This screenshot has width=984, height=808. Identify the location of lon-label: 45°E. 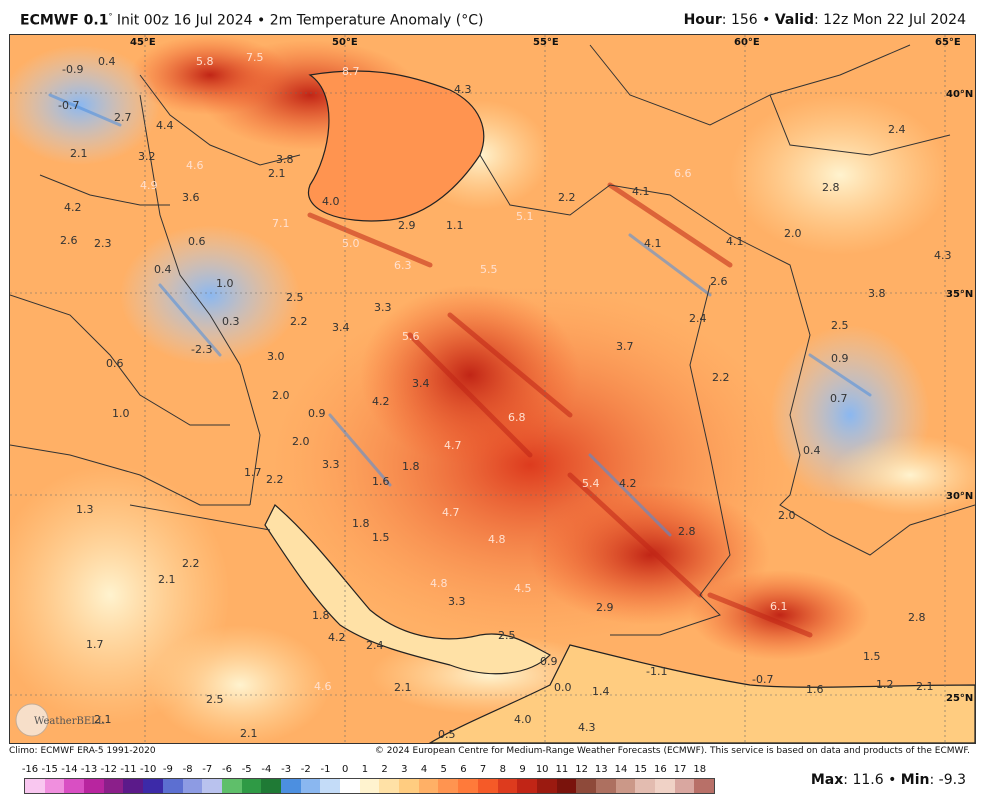
(143, 42).